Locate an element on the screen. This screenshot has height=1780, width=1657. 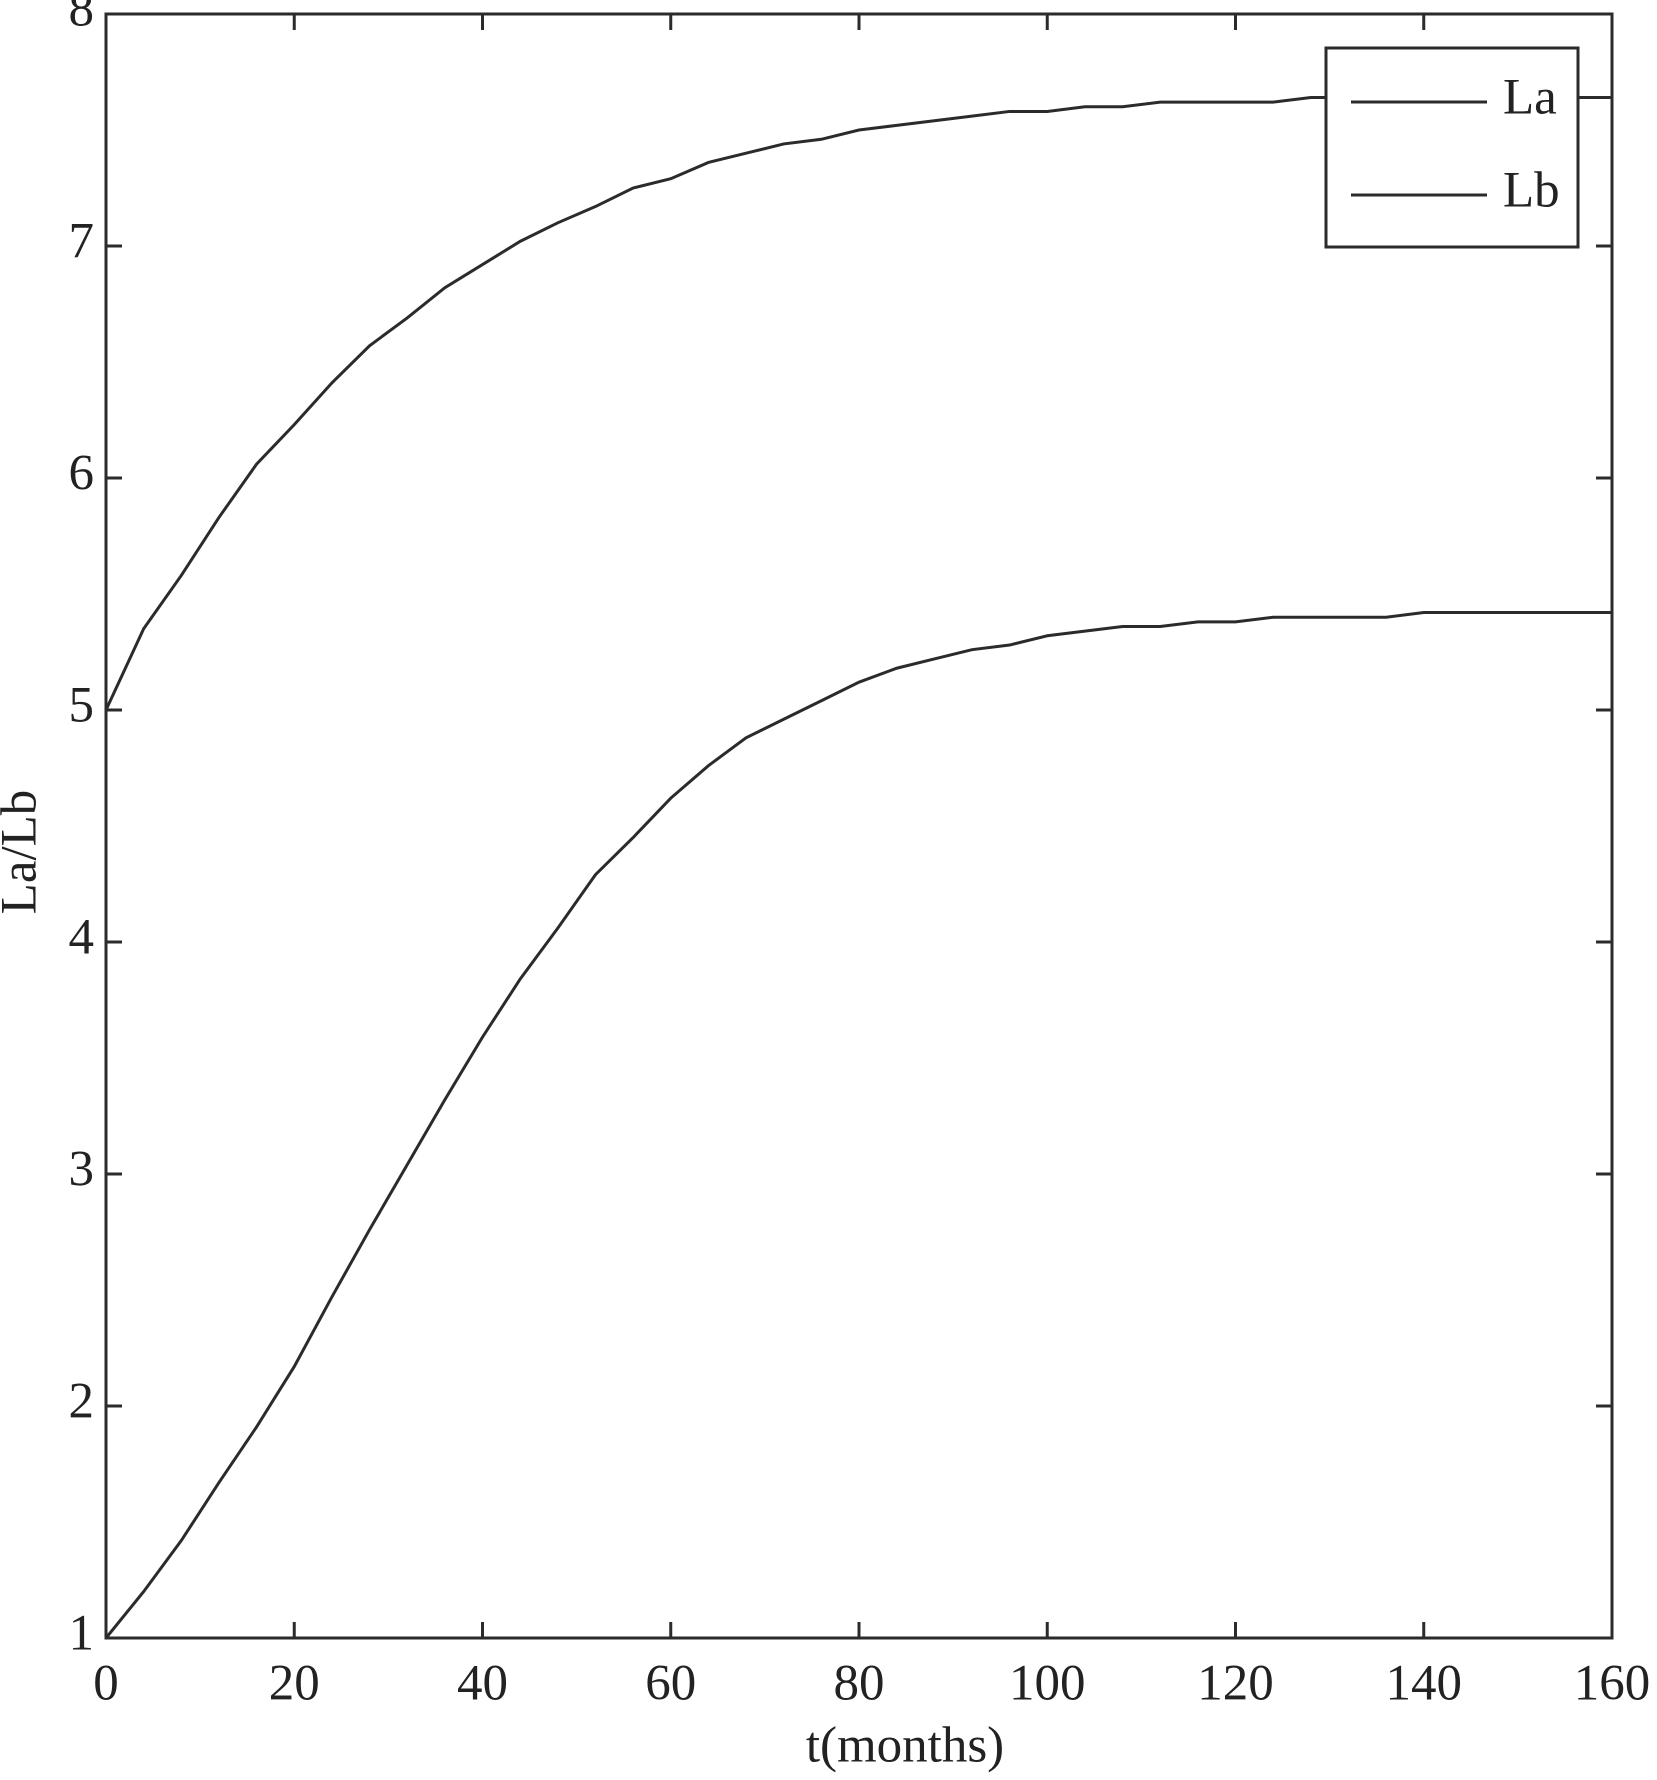
y-tick-label: 1 is located at coordinates (82, 1634).